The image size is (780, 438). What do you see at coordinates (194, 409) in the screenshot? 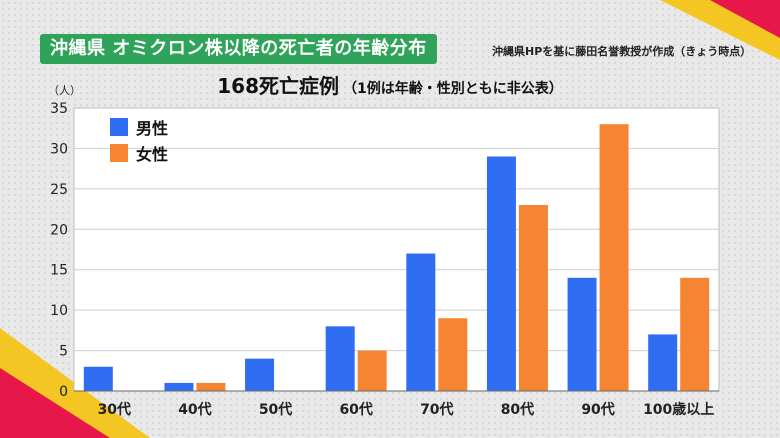
I see `x-tick-label: 40代` at bounding box center [194, 409].